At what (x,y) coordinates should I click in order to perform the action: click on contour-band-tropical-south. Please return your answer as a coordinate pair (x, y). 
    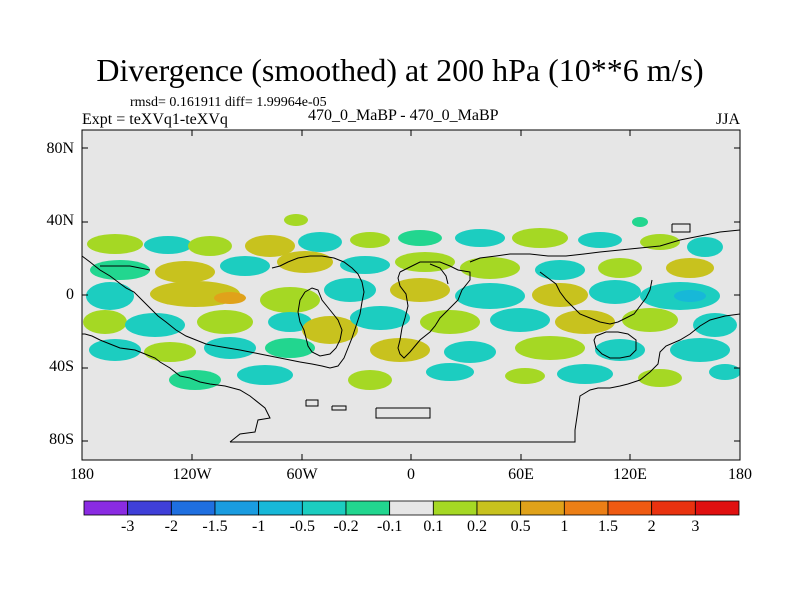
    Looking at the image, I should click on (410, 325).